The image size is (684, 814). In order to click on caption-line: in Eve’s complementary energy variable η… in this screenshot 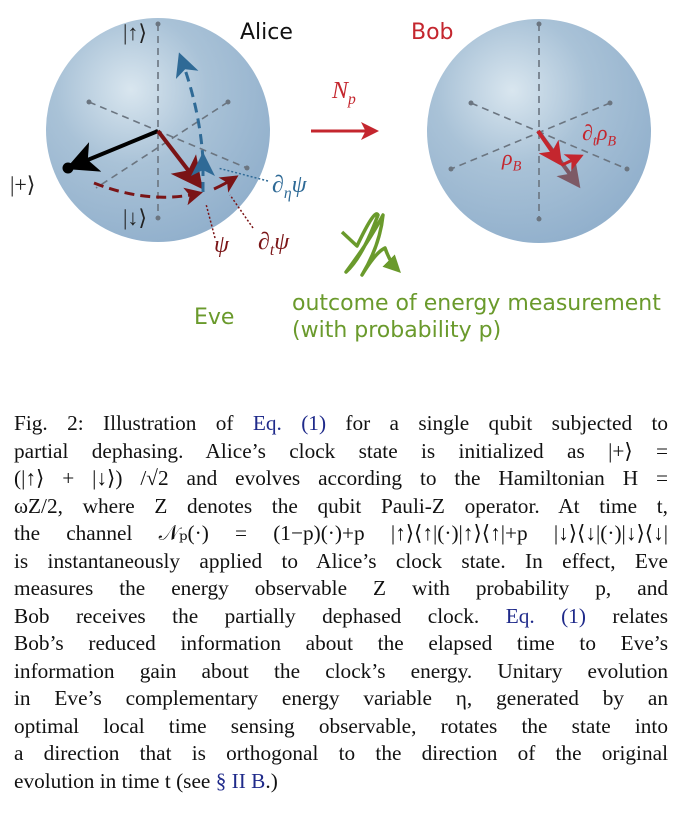, I will do `click(341, 698)`.